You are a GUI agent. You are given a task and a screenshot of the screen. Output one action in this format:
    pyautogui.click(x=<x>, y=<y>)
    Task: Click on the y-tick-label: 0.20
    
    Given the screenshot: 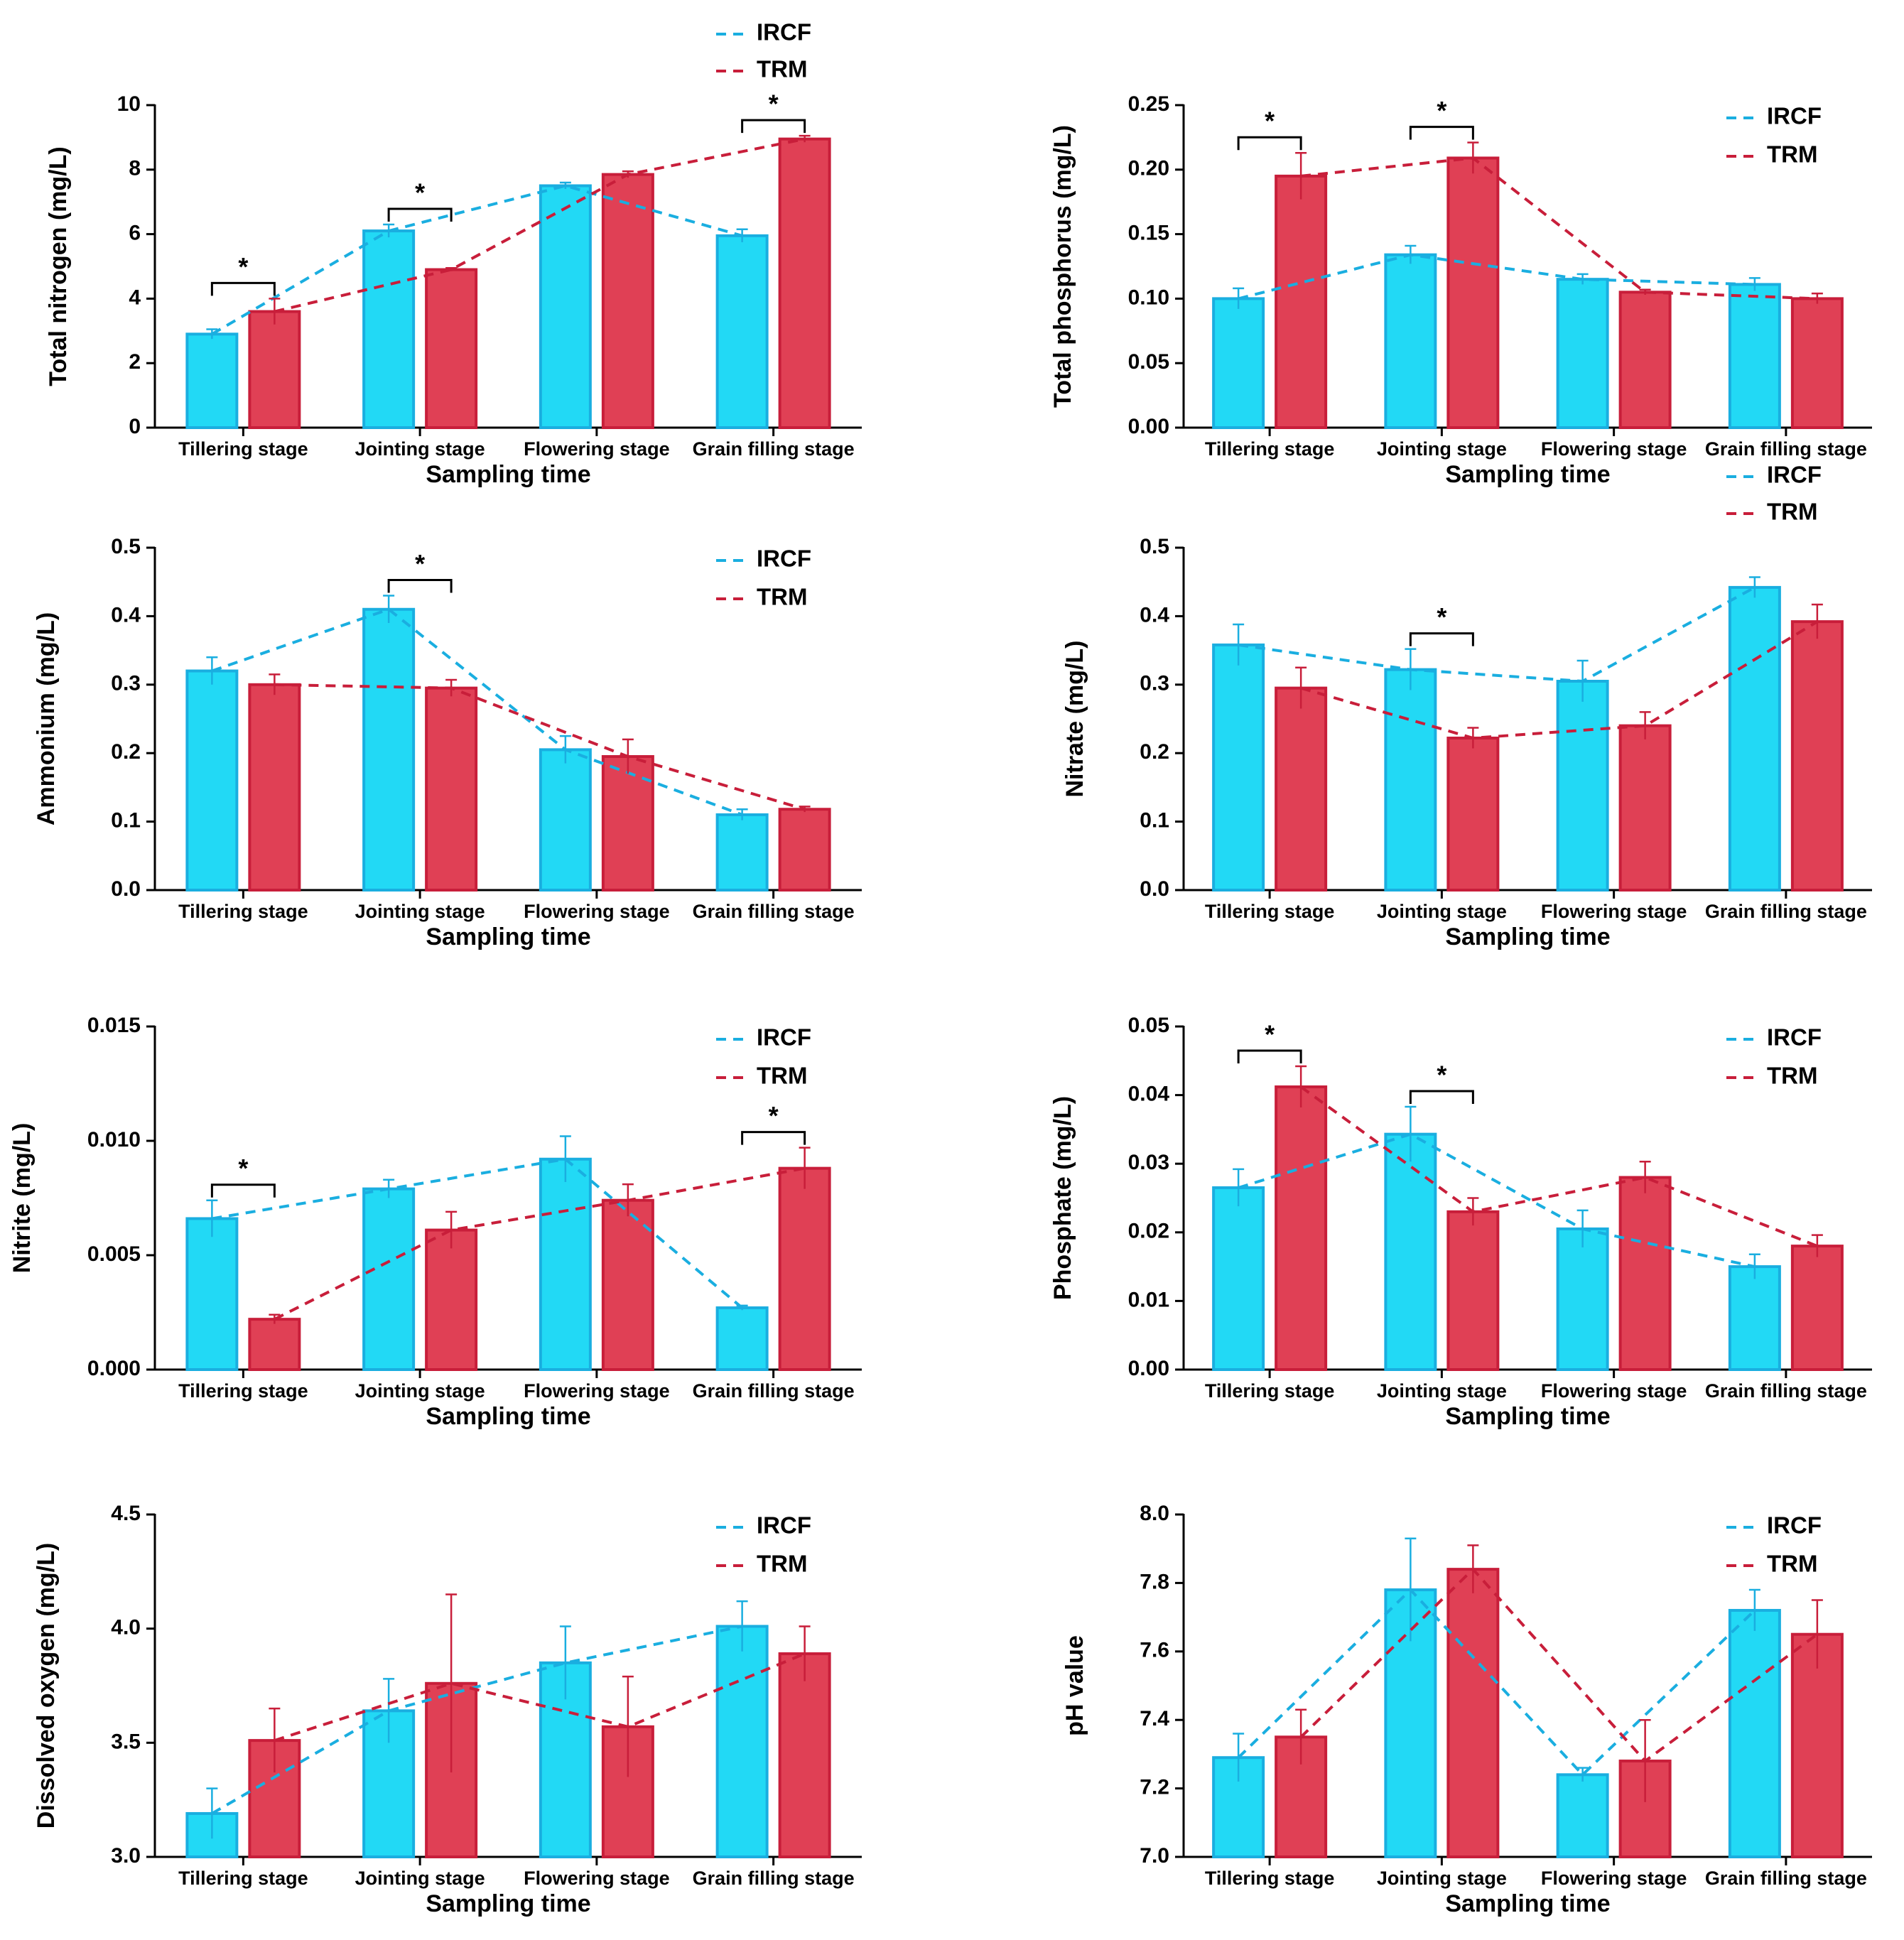 What is the action you would take?
    pyautogui.click(x=1148, y=168)
    